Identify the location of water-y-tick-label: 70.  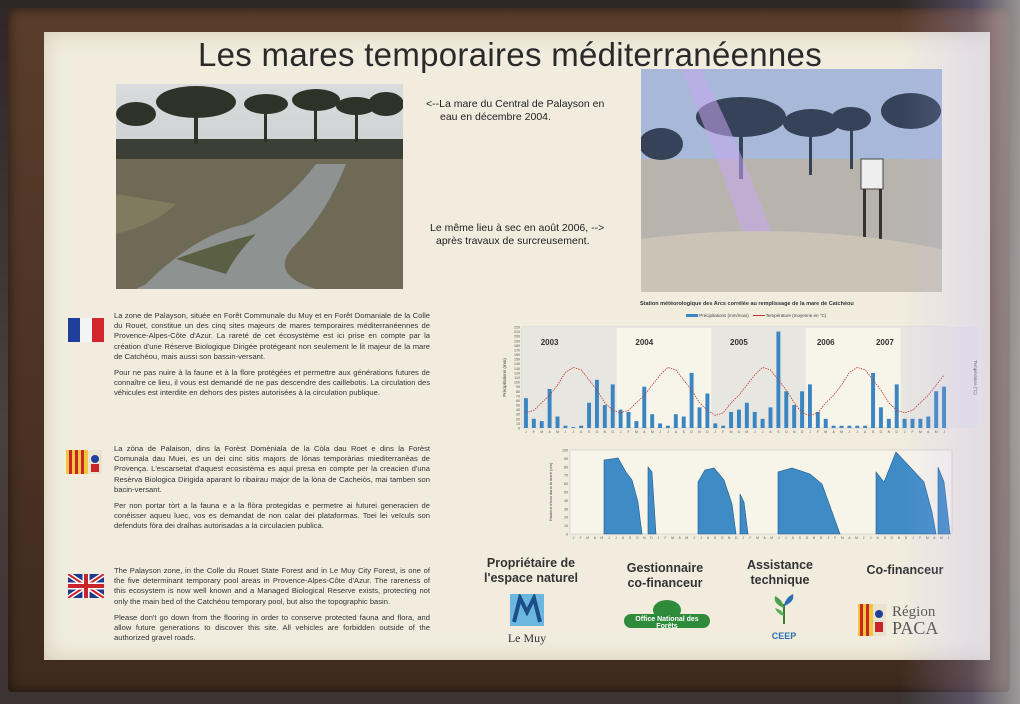
(566, 476).